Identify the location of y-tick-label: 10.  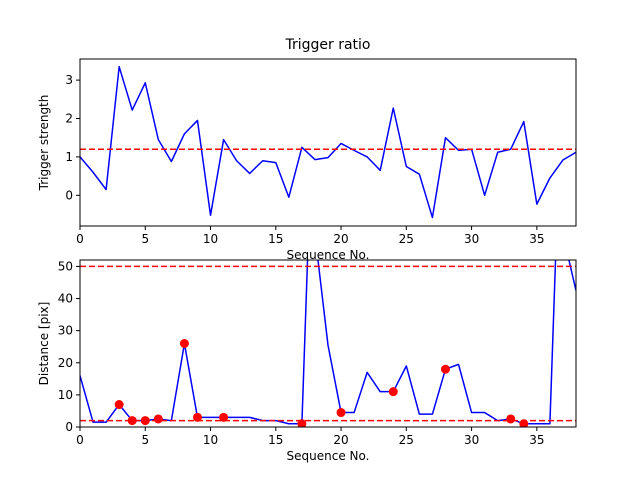
(65, 395).